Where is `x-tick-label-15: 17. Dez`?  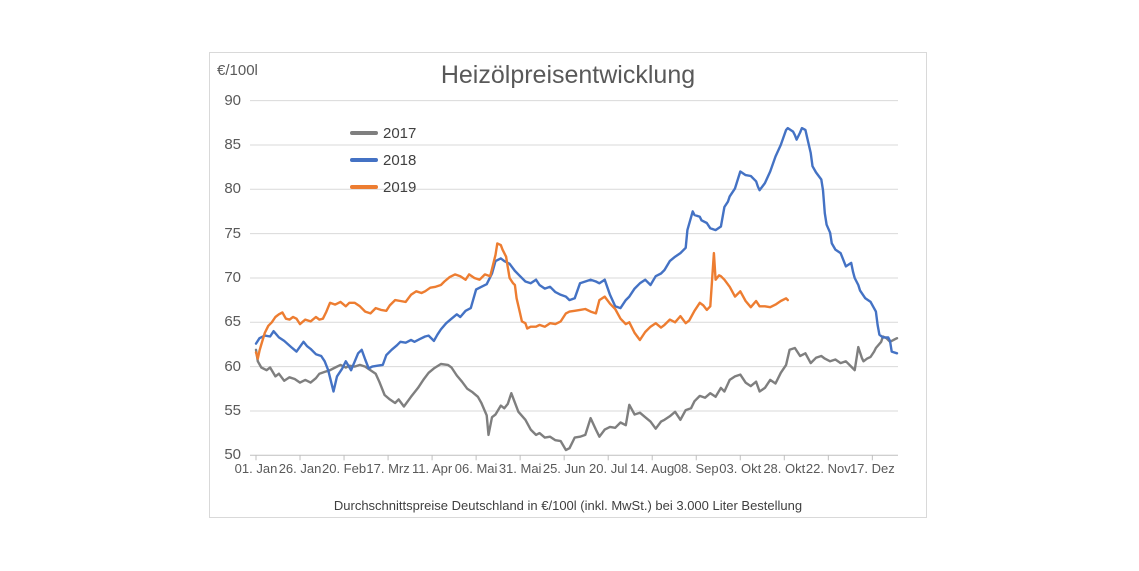
x-tick-label-15: 17. Dez is located at coordinates (872, 468).